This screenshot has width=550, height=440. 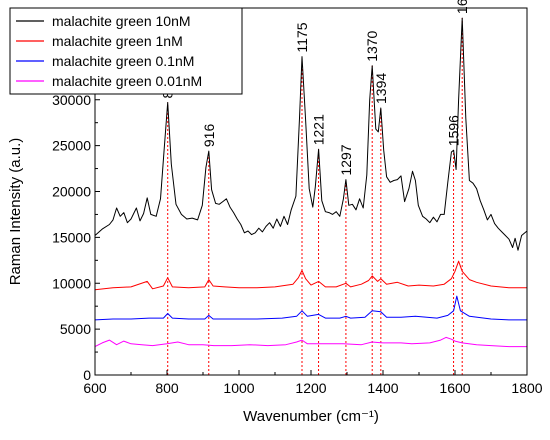 What do you see at coordinates (71, 237) in the screenshot?
I see `y-tick-label: 15000` at bounding box center [71, 237].